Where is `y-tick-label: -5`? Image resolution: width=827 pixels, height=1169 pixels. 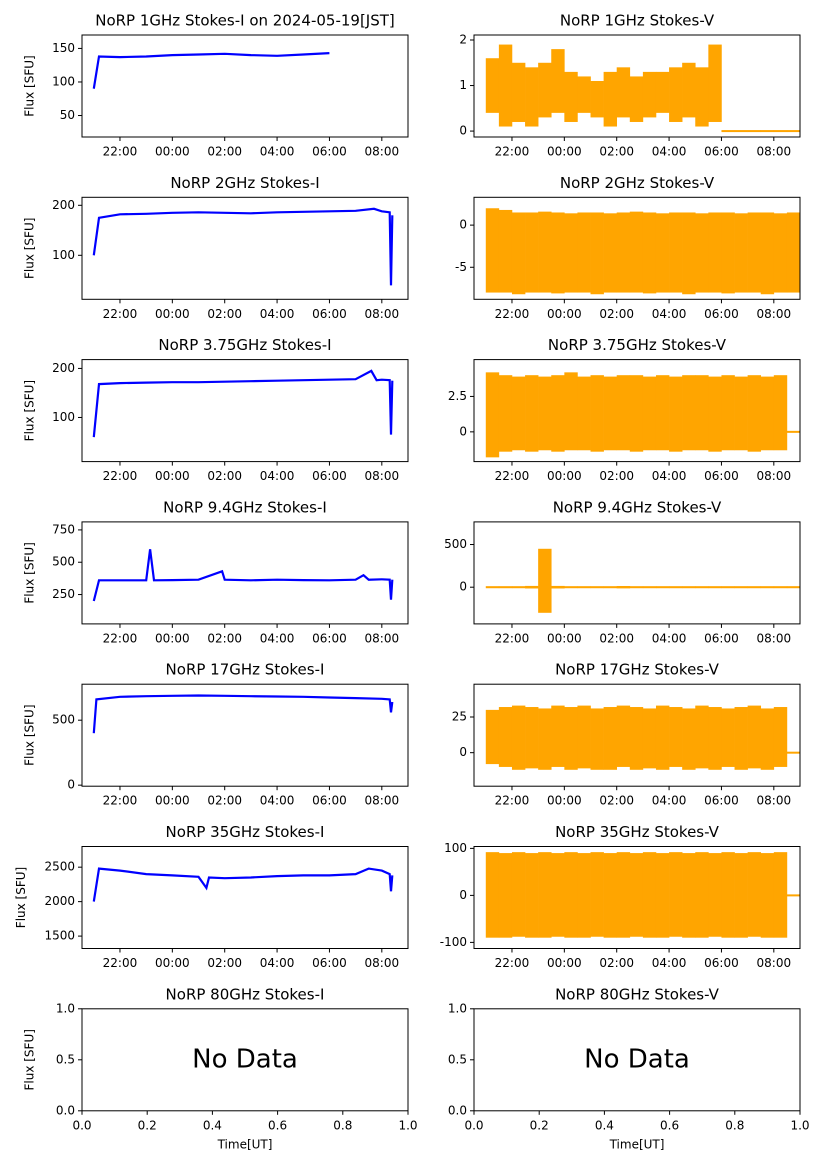
y-tick-label: -5 is located at coordinates (461, 267).